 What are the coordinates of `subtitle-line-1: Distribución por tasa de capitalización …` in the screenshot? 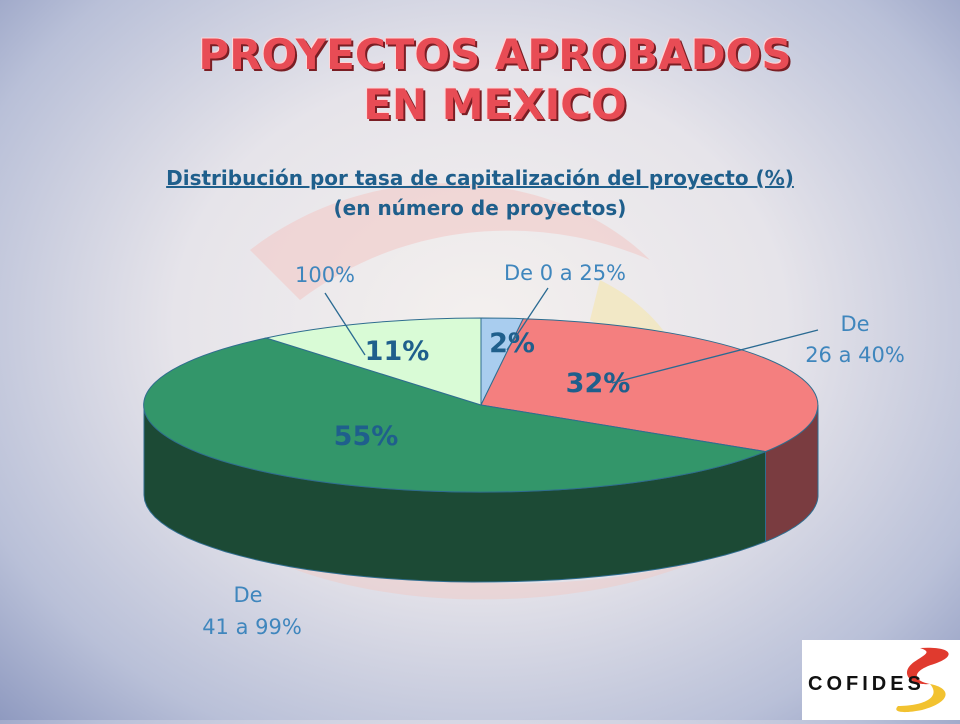 It's located at (480, 178).